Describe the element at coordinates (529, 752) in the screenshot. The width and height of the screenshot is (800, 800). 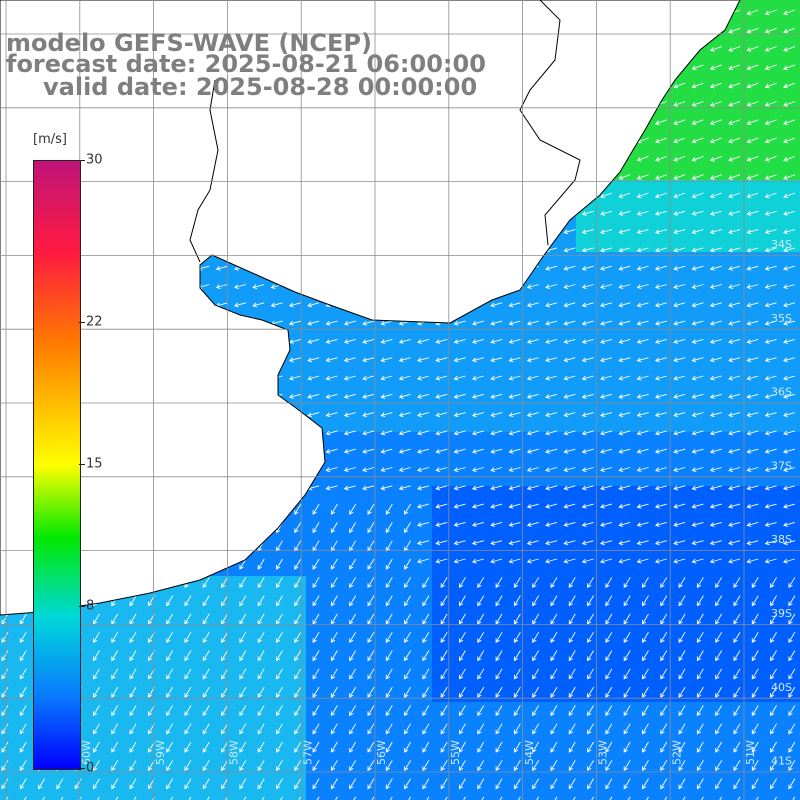
I see `longitude-label: 54W` at that location.